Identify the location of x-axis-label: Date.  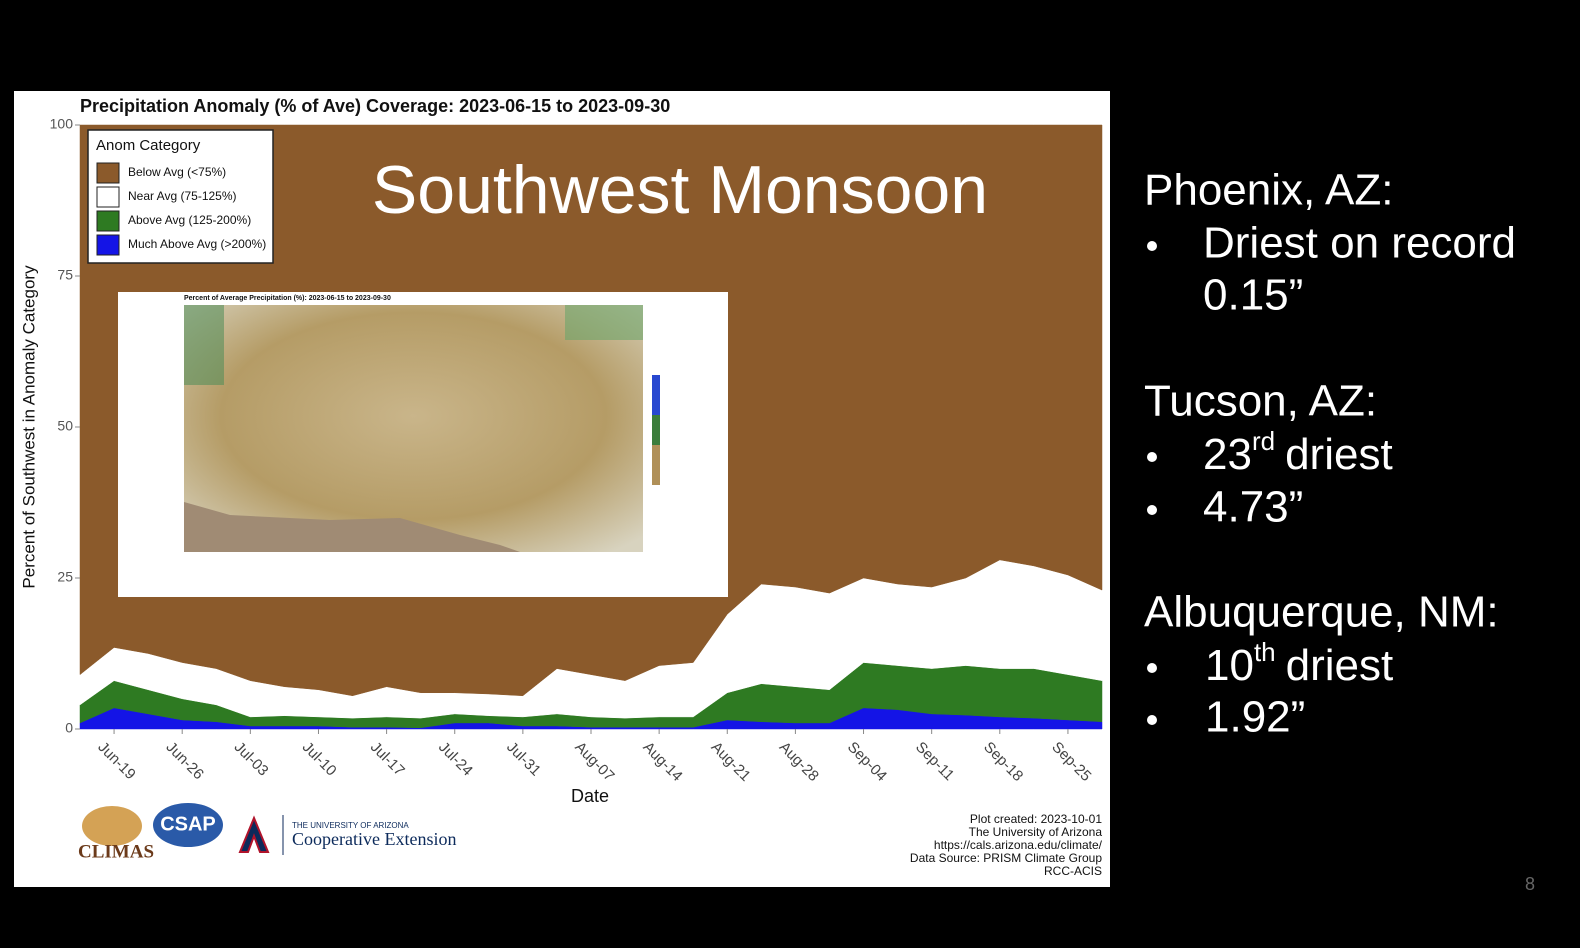
(590, 796).